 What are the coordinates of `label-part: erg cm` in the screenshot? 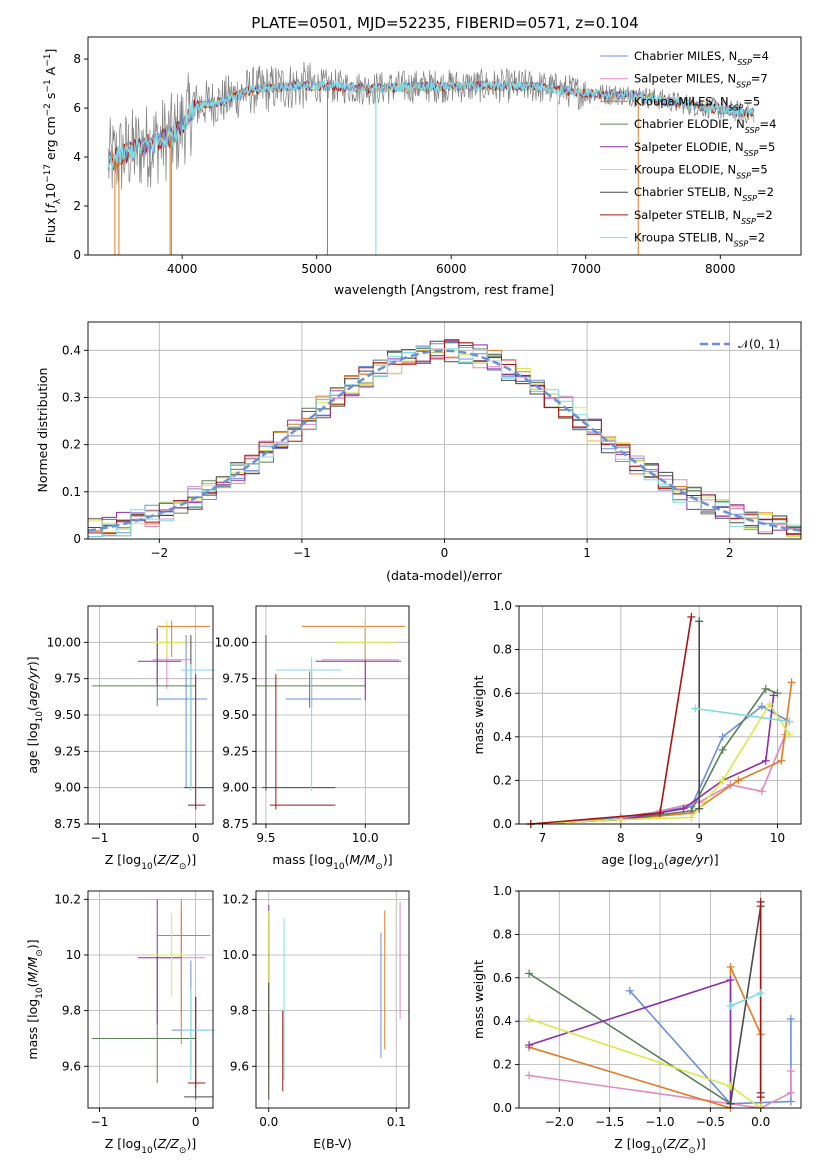 It's located at (50, 140).